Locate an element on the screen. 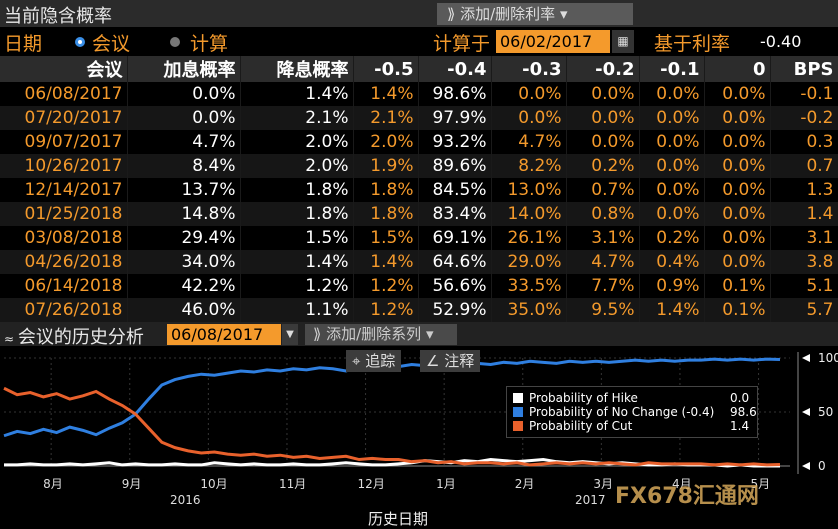 The width and height of the screenshot is (838, 529). column-header: -0.4 is located at coordinates (455, 69).